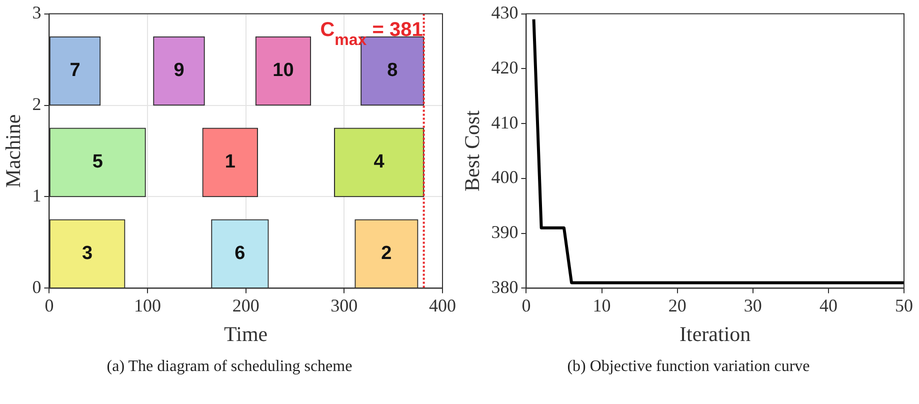 Image resolution: width=919 pixels, height=404 pixels. What do you see at coordinates (472, 151) in the screenshot?
I see `y-axis-title: Best Cost` at bounding box center [472, 151].